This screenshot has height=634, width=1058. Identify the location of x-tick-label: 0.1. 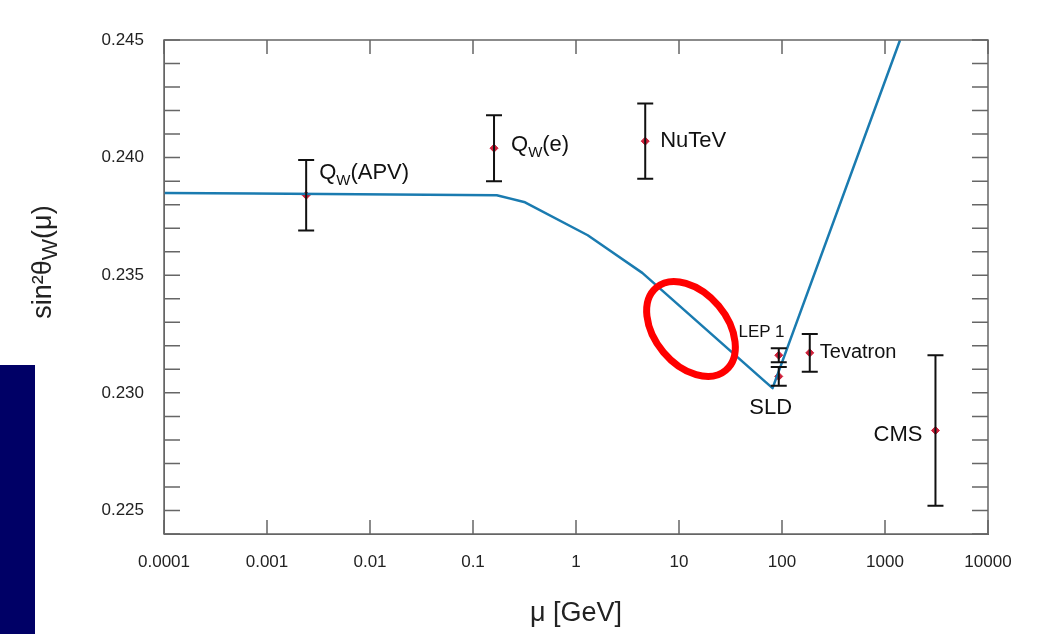
(473, 561).